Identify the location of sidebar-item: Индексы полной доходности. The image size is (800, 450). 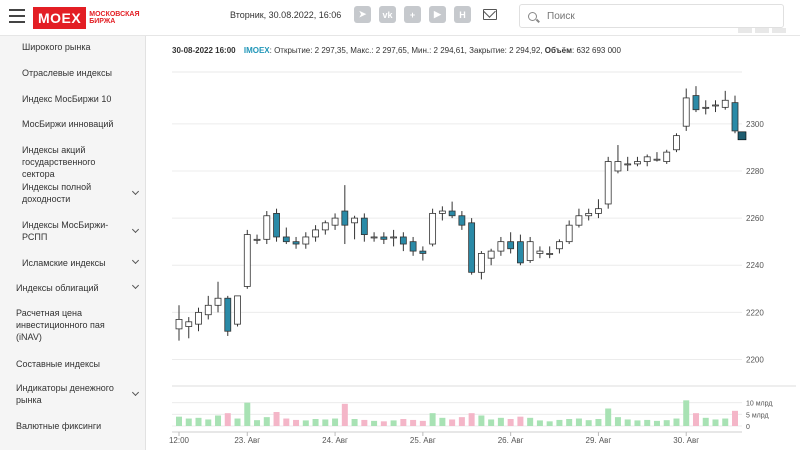
(81, 193).